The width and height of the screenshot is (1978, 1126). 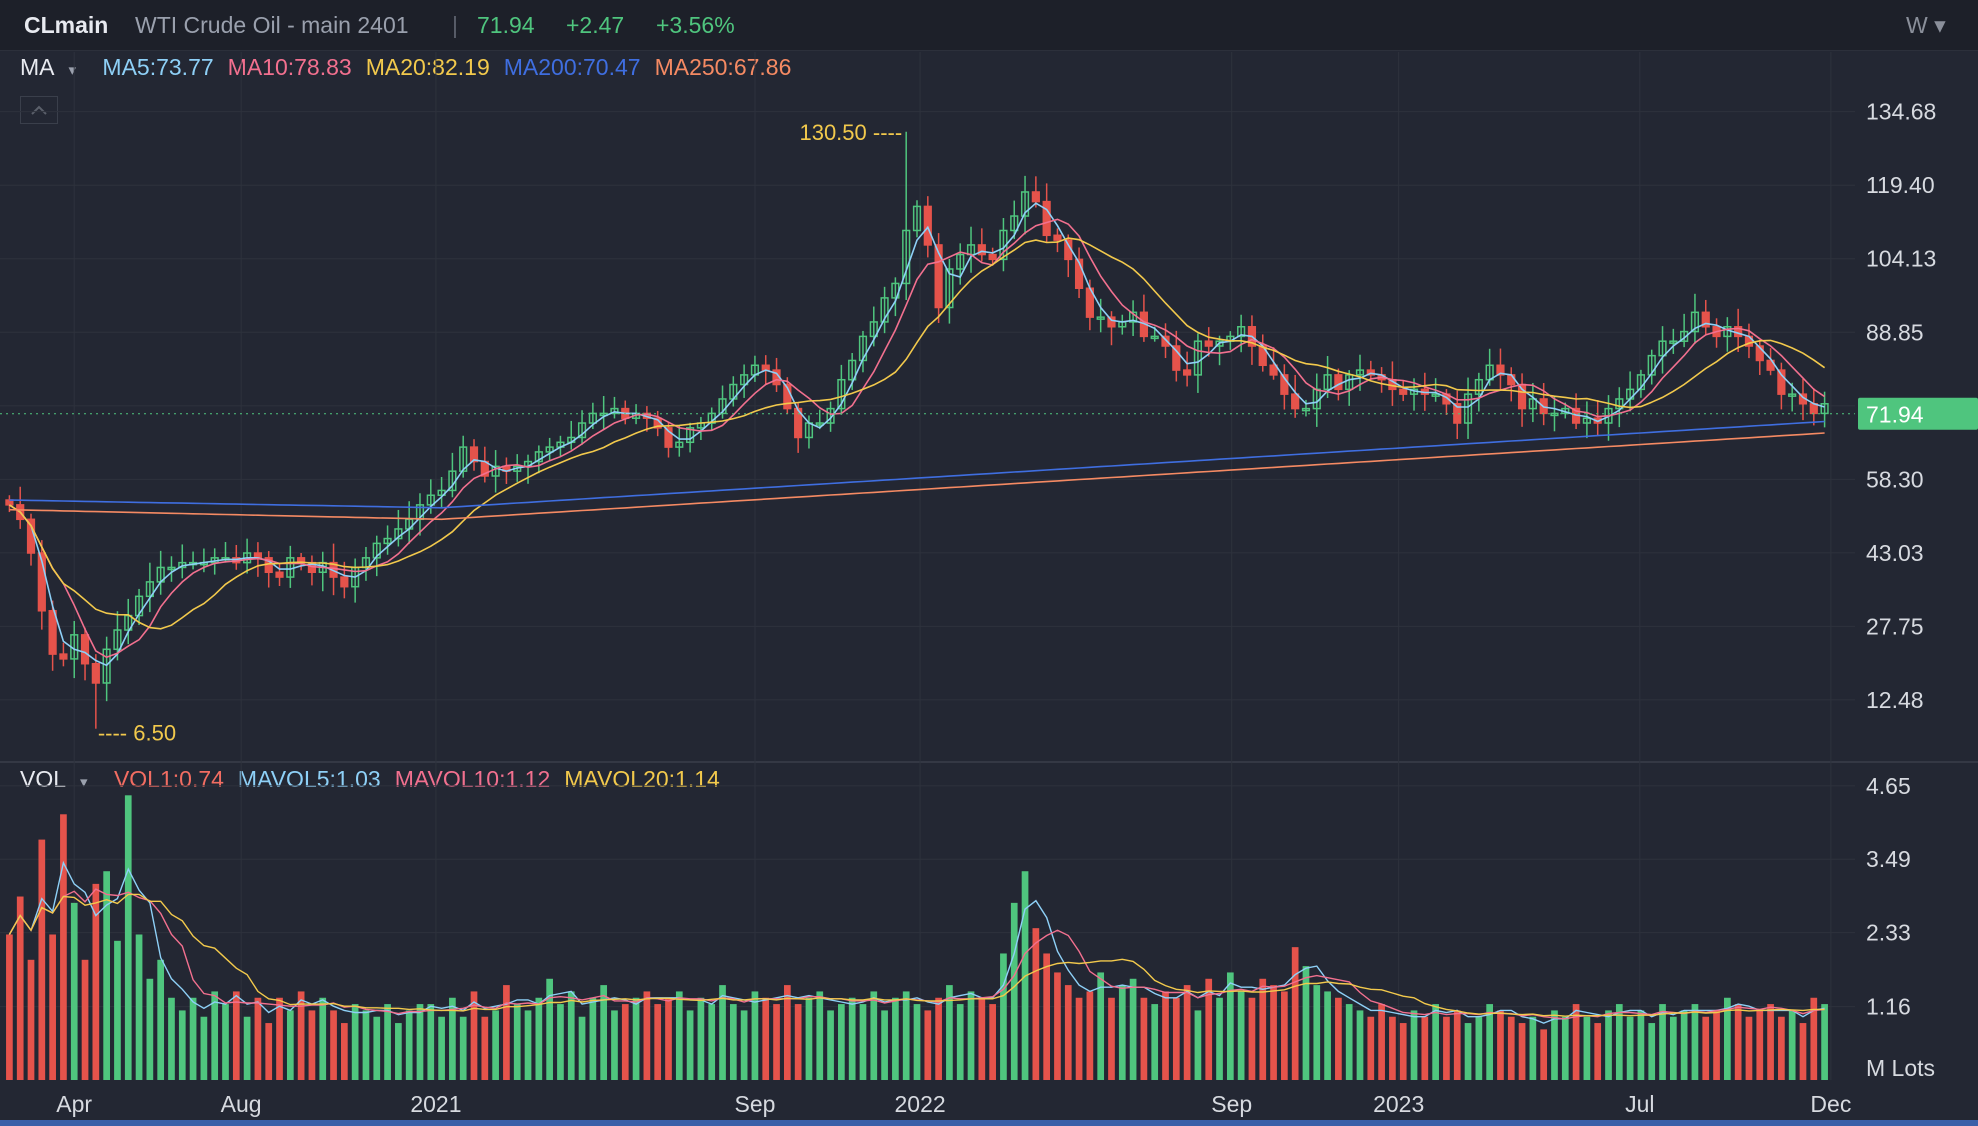 What do you see at coordinates (158, 67) in the screenshot?
I see `ma-legend-item-0: MA5:73.77` at bounding box center [158, 67].